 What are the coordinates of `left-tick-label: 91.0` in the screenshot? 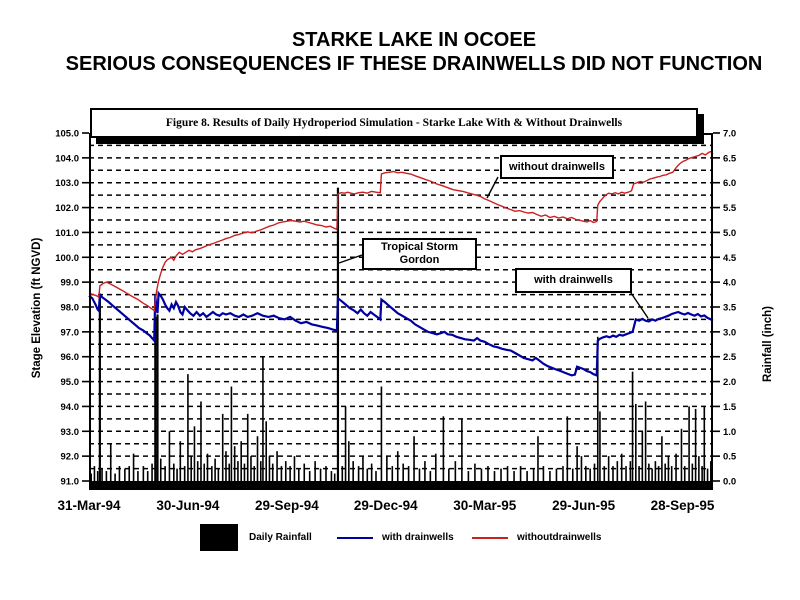 It's located at (70, 482).